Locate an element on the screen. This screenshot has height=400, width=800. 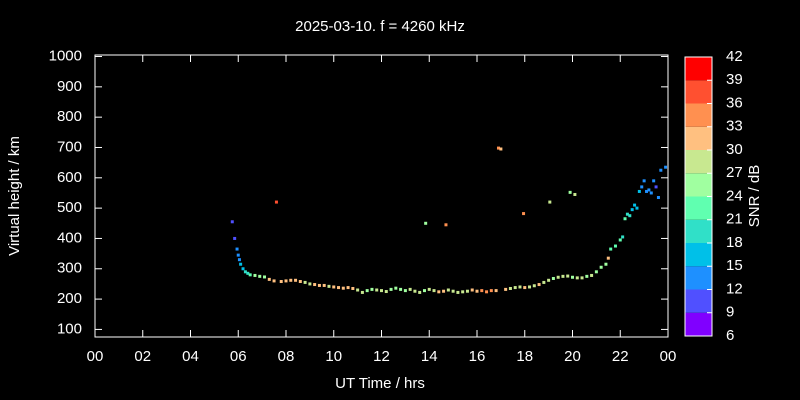
x-tick-label: 04 is located at coordinates (190, 356).